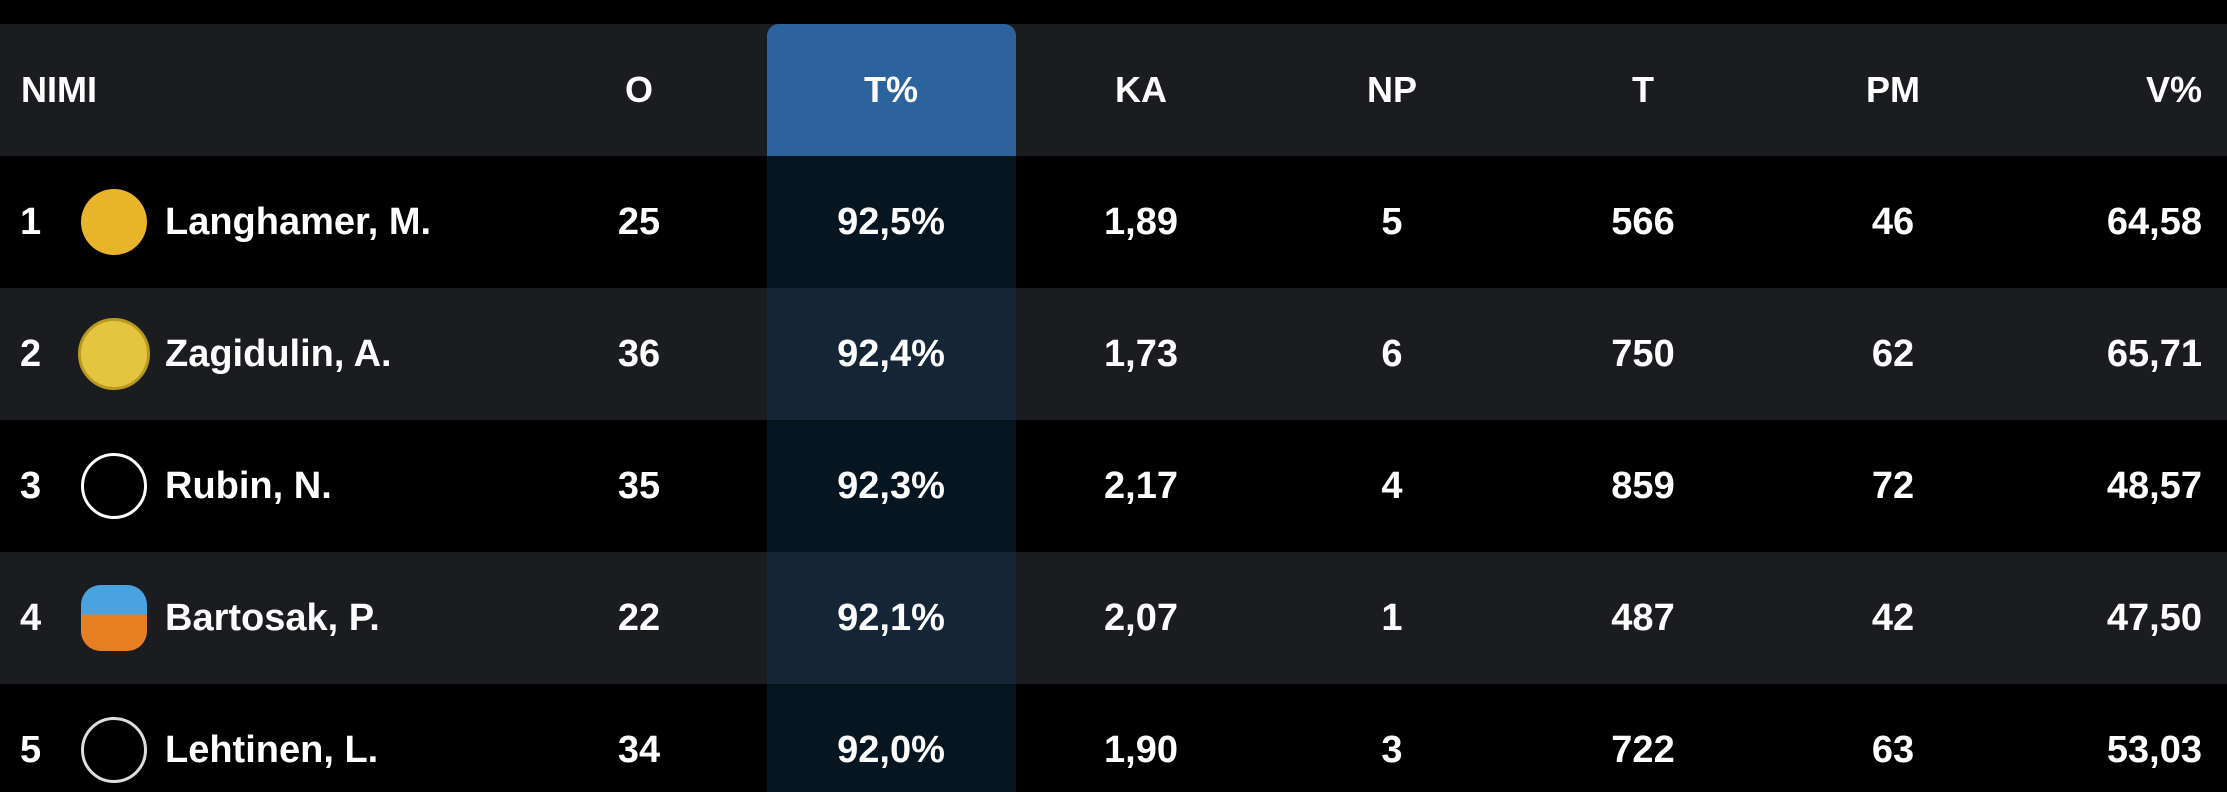  I want to click on column-header: V%, so click(2173, 89).